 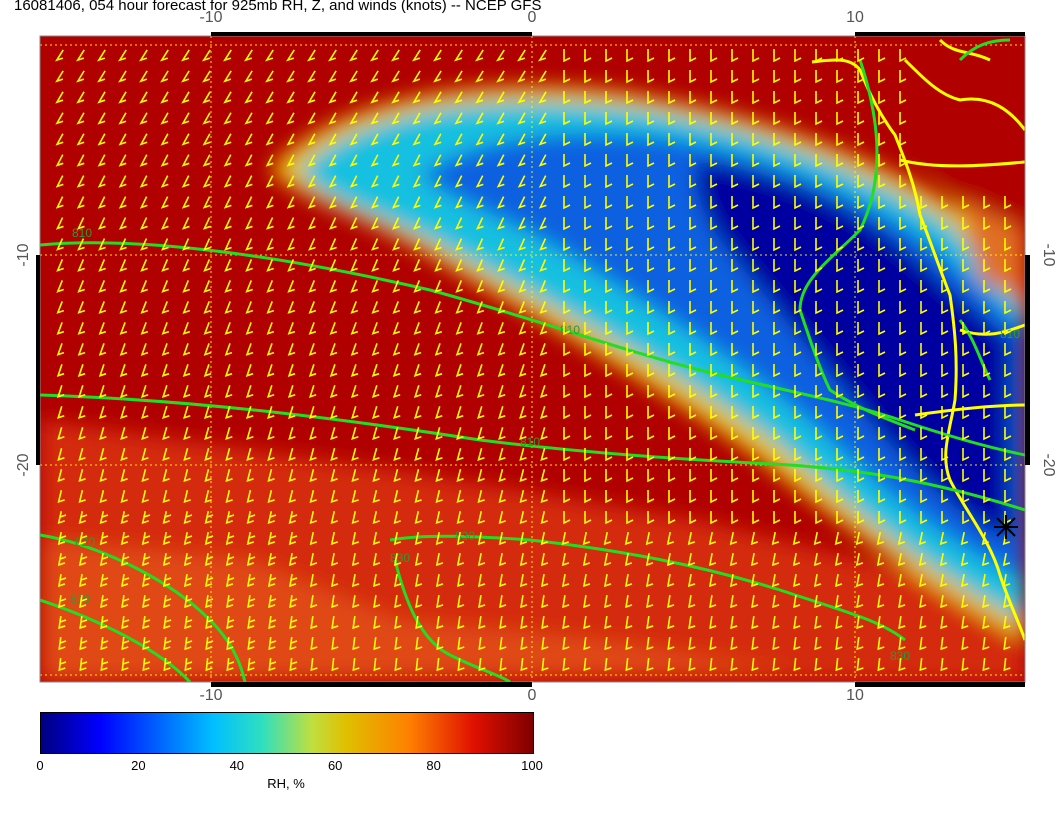 I want to click on contour-label: 810, so click(x=1010, y=334).